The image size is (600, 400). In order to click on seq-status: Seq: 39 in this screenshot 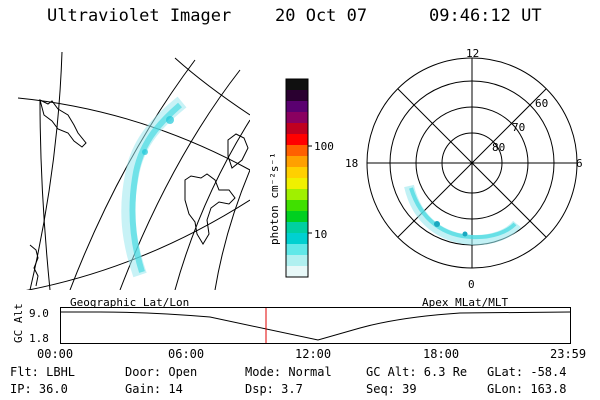, I will do `click(391, 389)`.